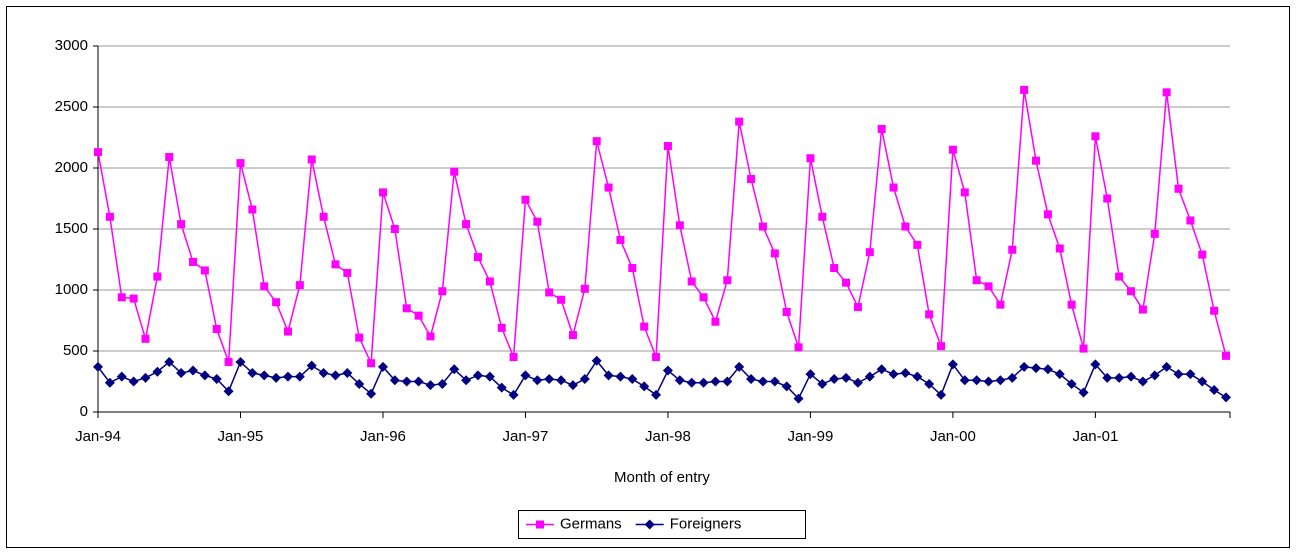 This screenshot has width=1296, height=554. I want to click on x-tick-label: Jan-98, so click(668, 436).